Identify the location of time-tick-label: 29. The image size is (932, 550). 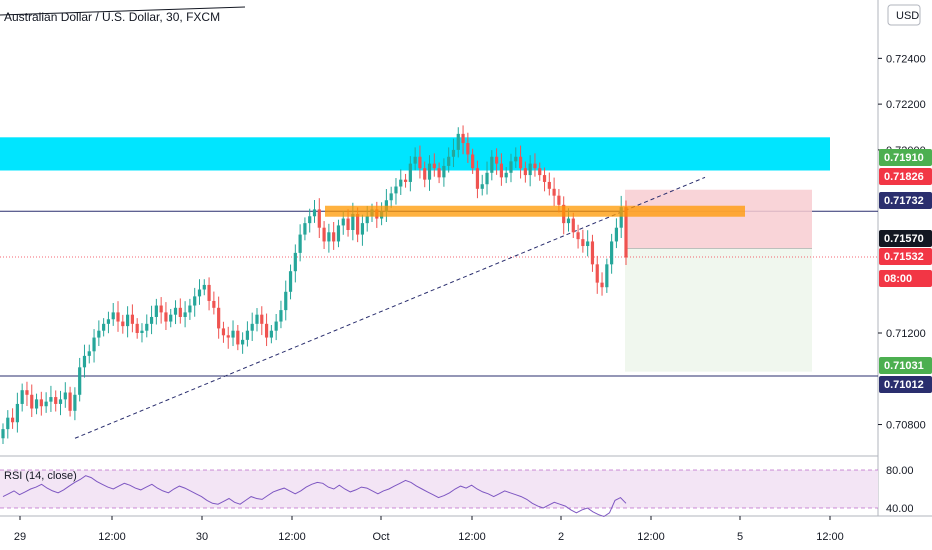
(20, 537).